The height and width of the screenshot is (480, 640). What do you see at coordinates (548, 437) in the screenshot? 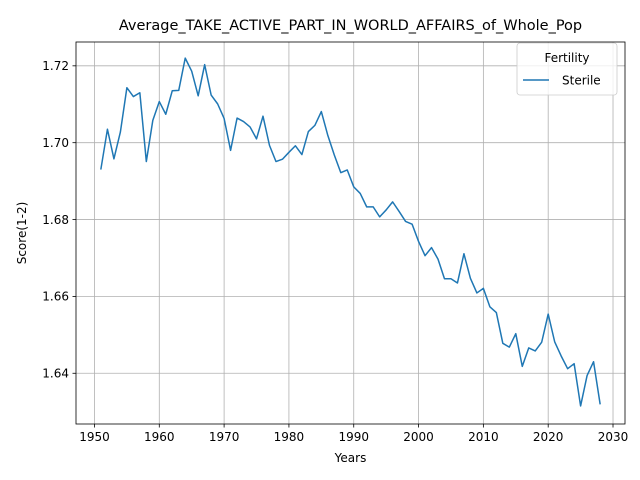
I see `x-tick-label: 2020` at bounding box center [548, 437].